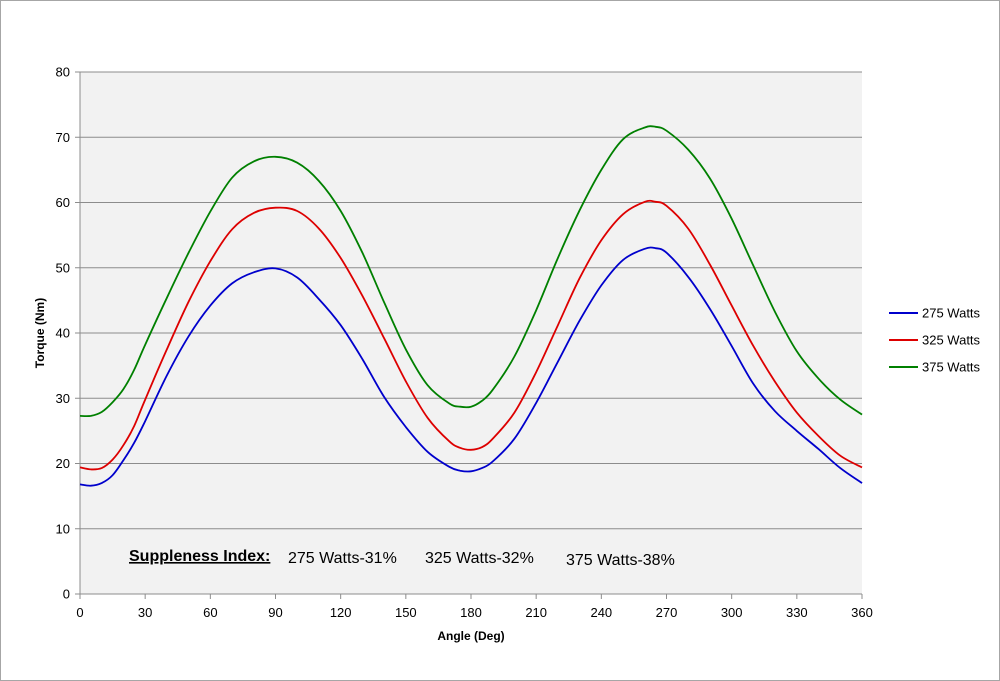 This screenshot has height=681, width=1000. I want to click on y-tick-label: 80, so click(63, 72).